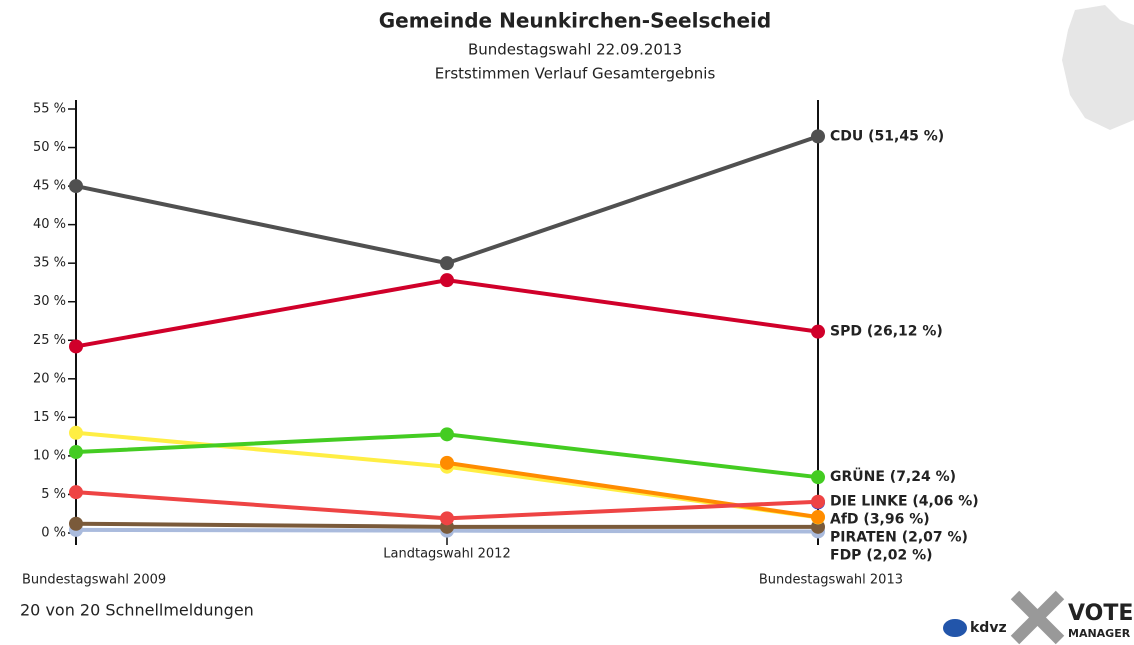  Describe the element at coordinates (49, 340) in the screenshot. I see `y-tick-label: 25 %` at that location.